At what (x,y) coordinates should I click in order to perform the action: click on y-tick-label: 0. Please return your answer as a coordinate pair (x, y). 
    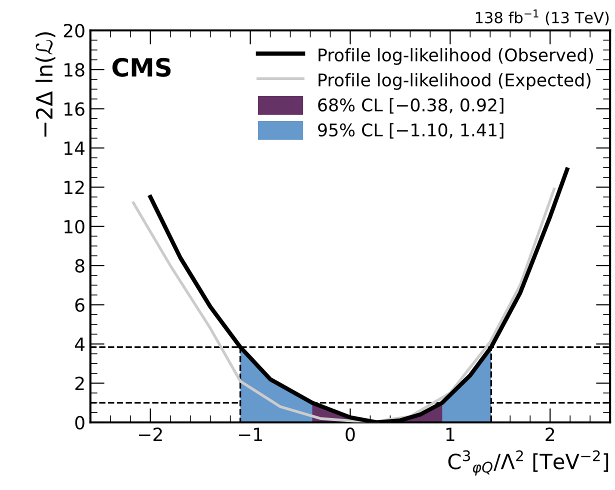
    Looking at the image, I should click on (79, 423).